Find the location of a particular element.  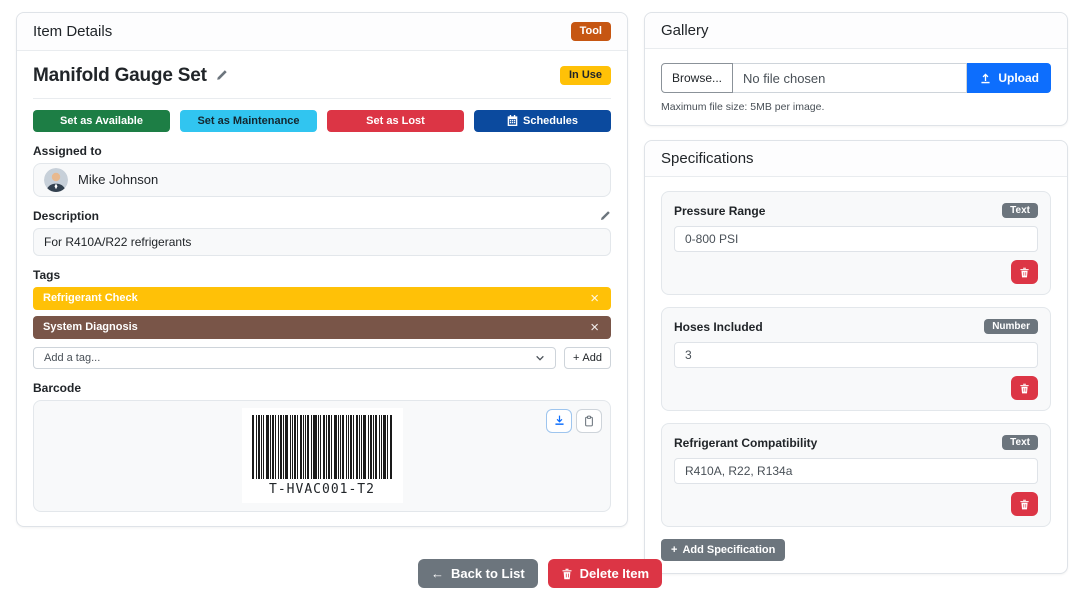

barcode-label: Barcode is located at coordinates (57, 387).